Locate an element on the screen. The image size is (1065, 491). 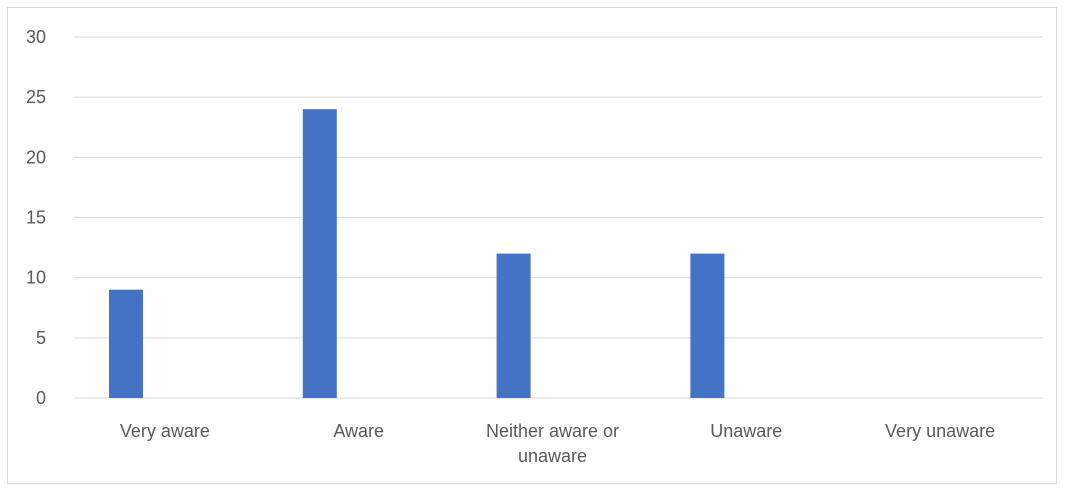
y-tick-label-30: 30 is located at coordinates (36, 37).